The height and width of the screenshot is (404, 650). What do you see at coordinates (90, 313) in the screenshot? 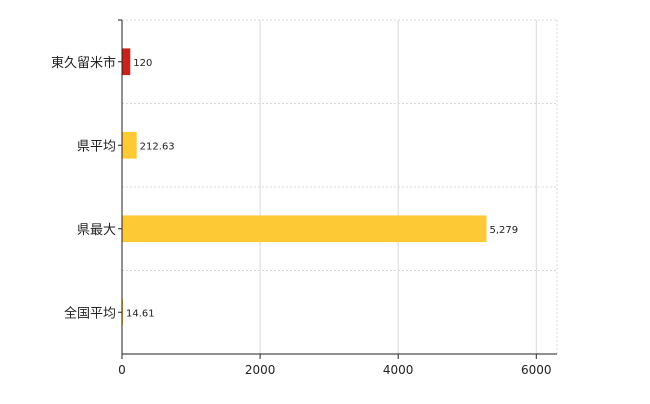
I see `category-label: 全国平均` at bounding box center [90, 313].